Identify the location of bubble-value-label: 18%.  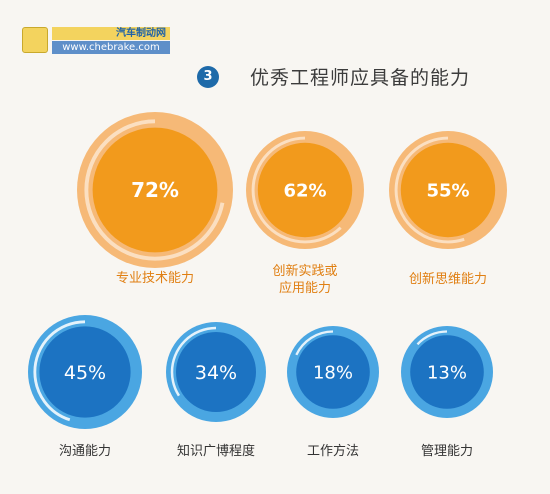
(333, 372).